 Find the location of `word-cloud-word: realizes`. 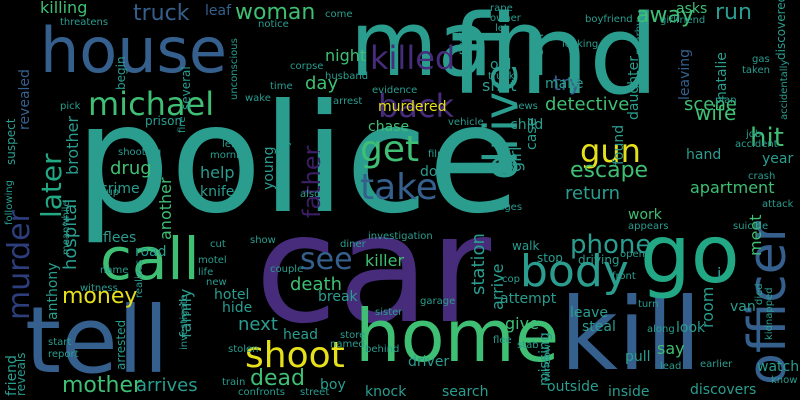

word-cloud-word: realizes is located at coordinates (139, 278).